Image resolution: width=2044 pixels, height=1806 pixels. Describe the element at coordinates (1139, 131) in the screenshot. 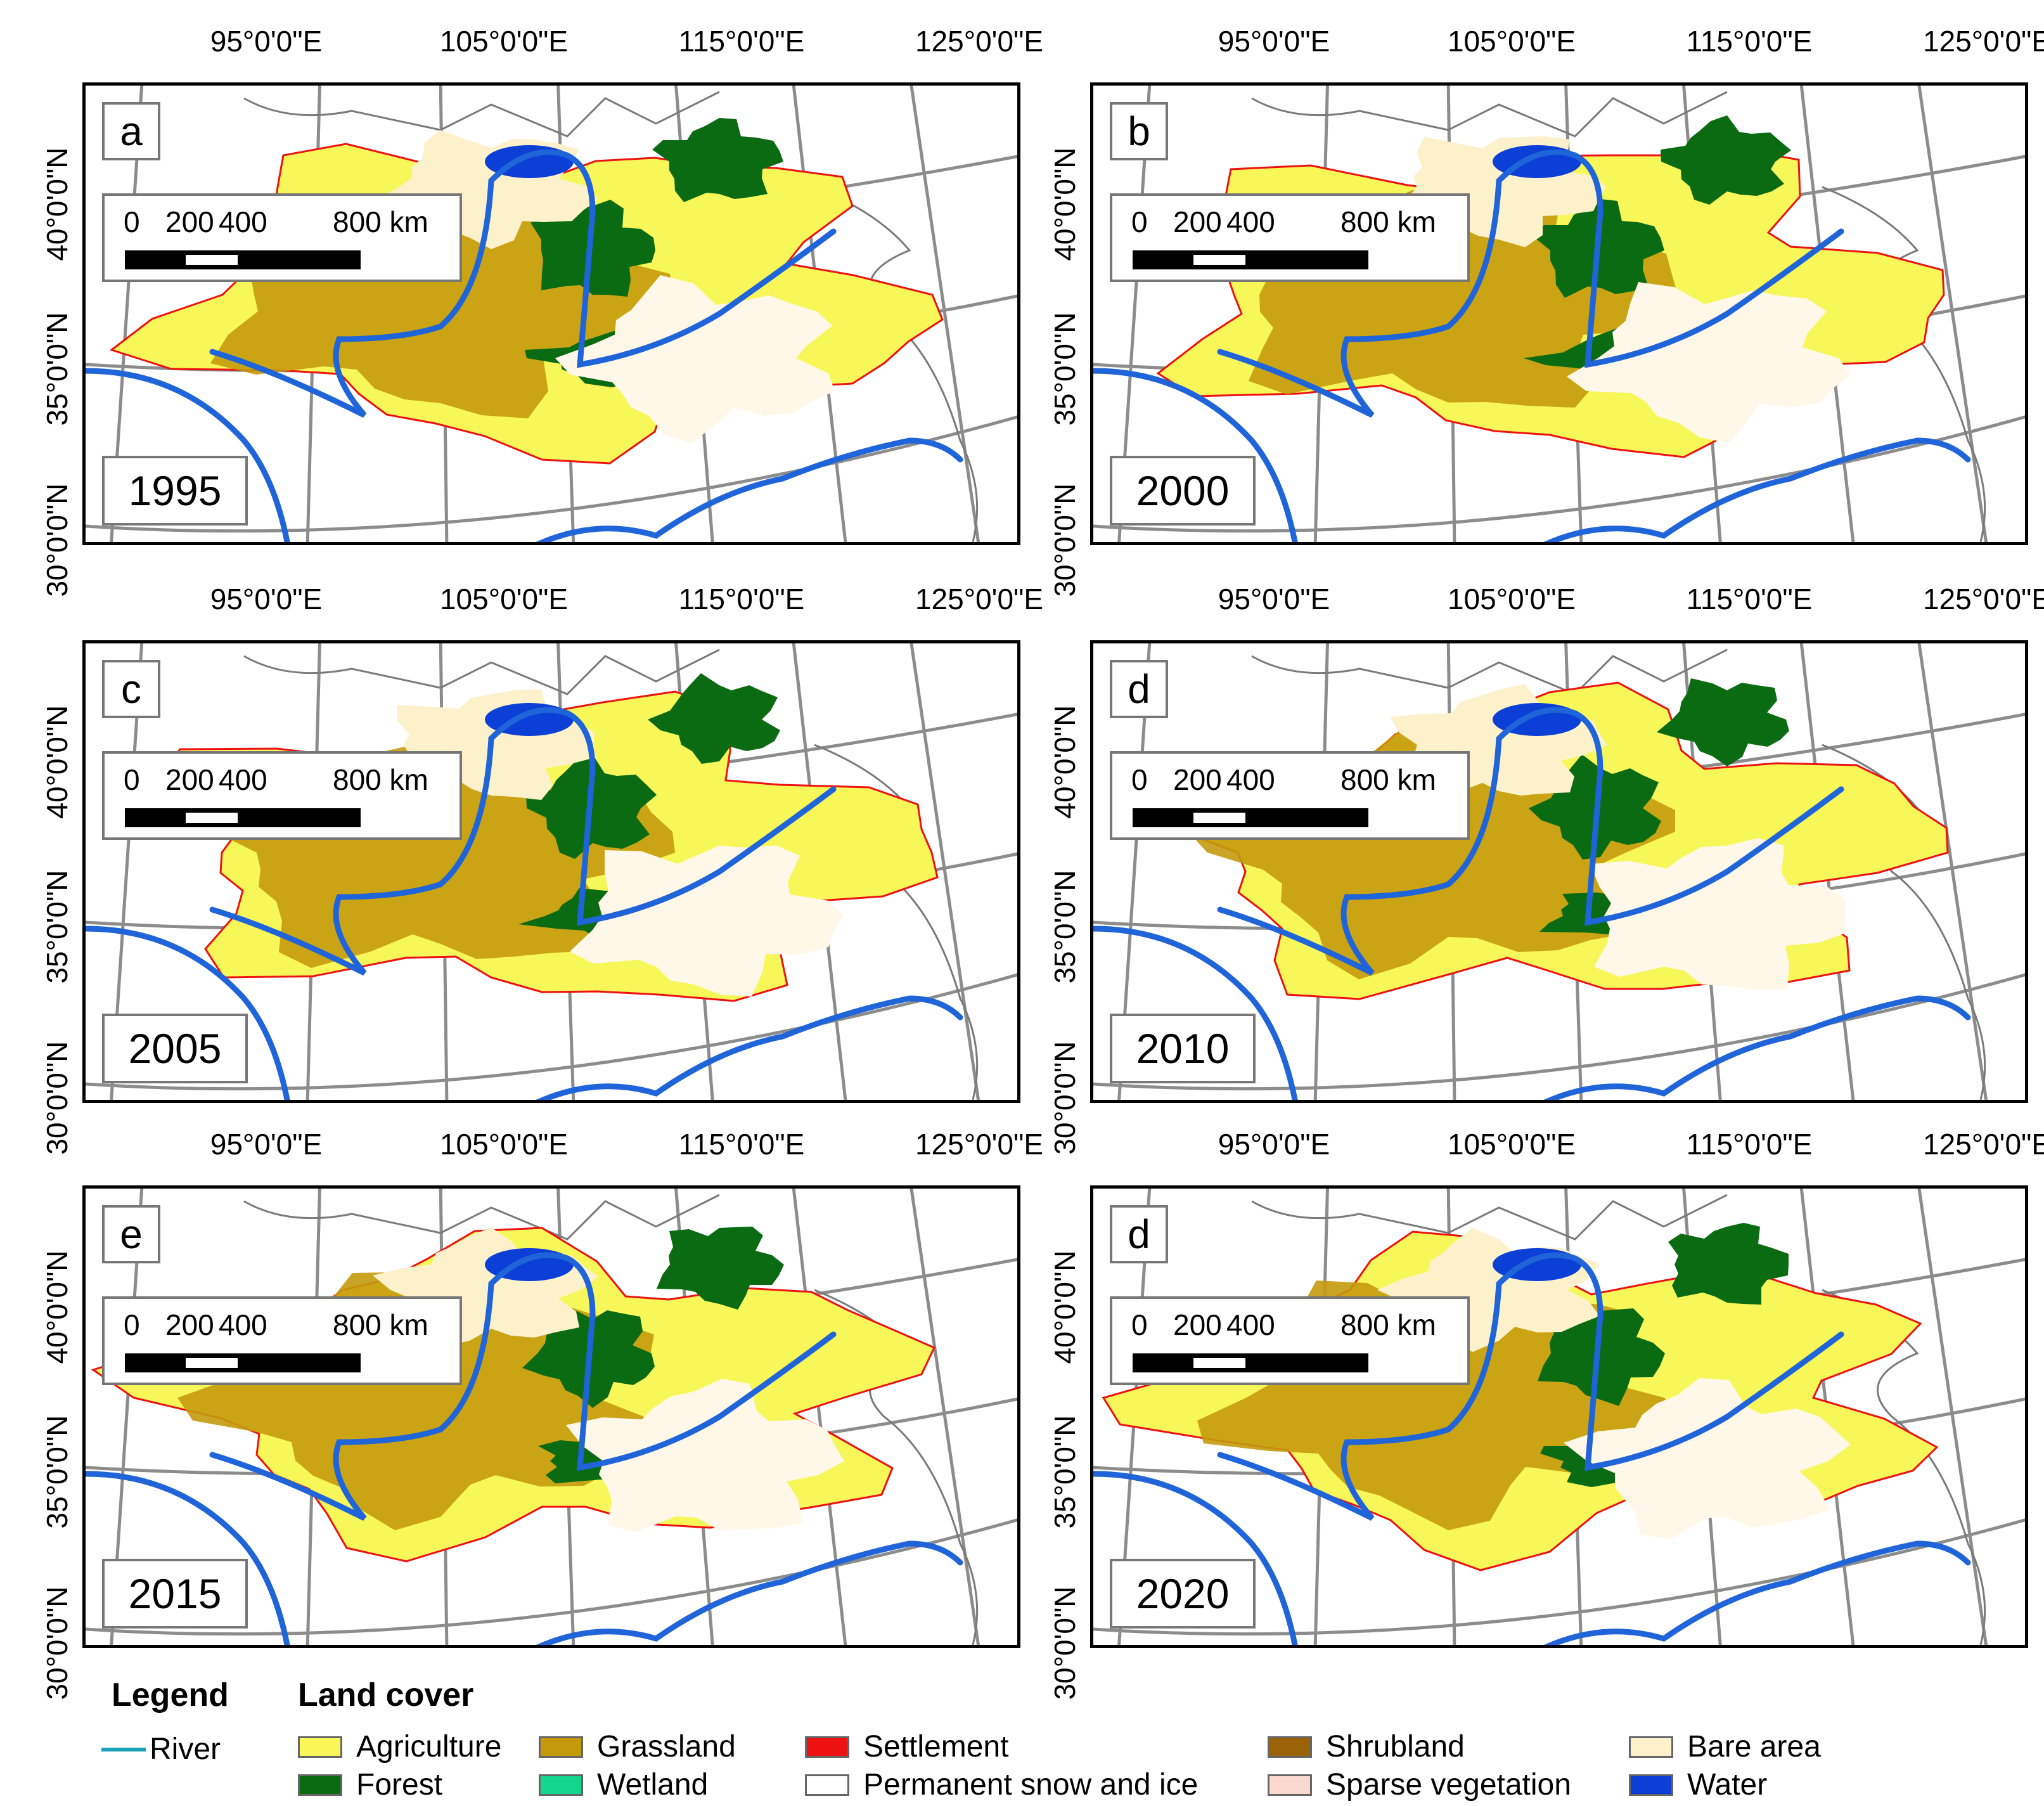

I see `panel-letter: b` at that location.